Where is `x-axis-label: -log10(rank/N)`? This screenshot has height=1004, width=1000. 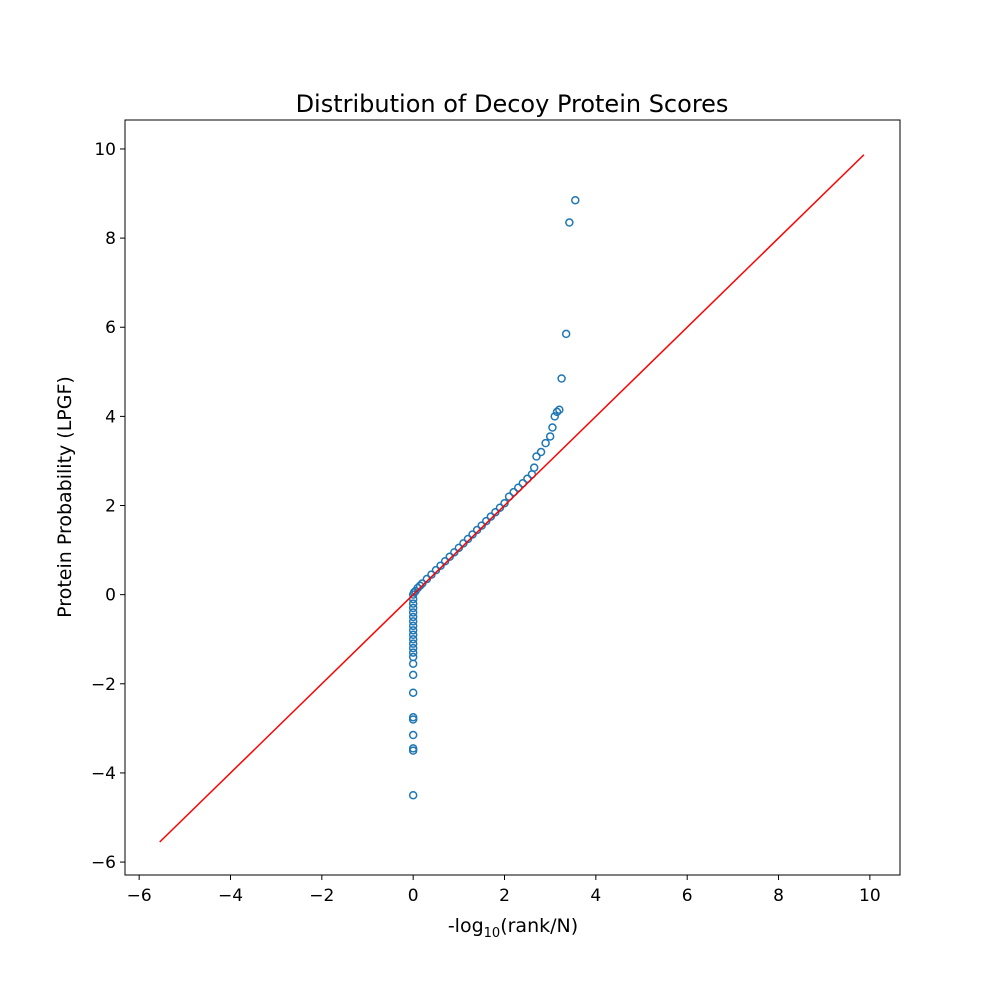 x-axis-label: -log10(rank/N) is located at coordinates (513, 928).